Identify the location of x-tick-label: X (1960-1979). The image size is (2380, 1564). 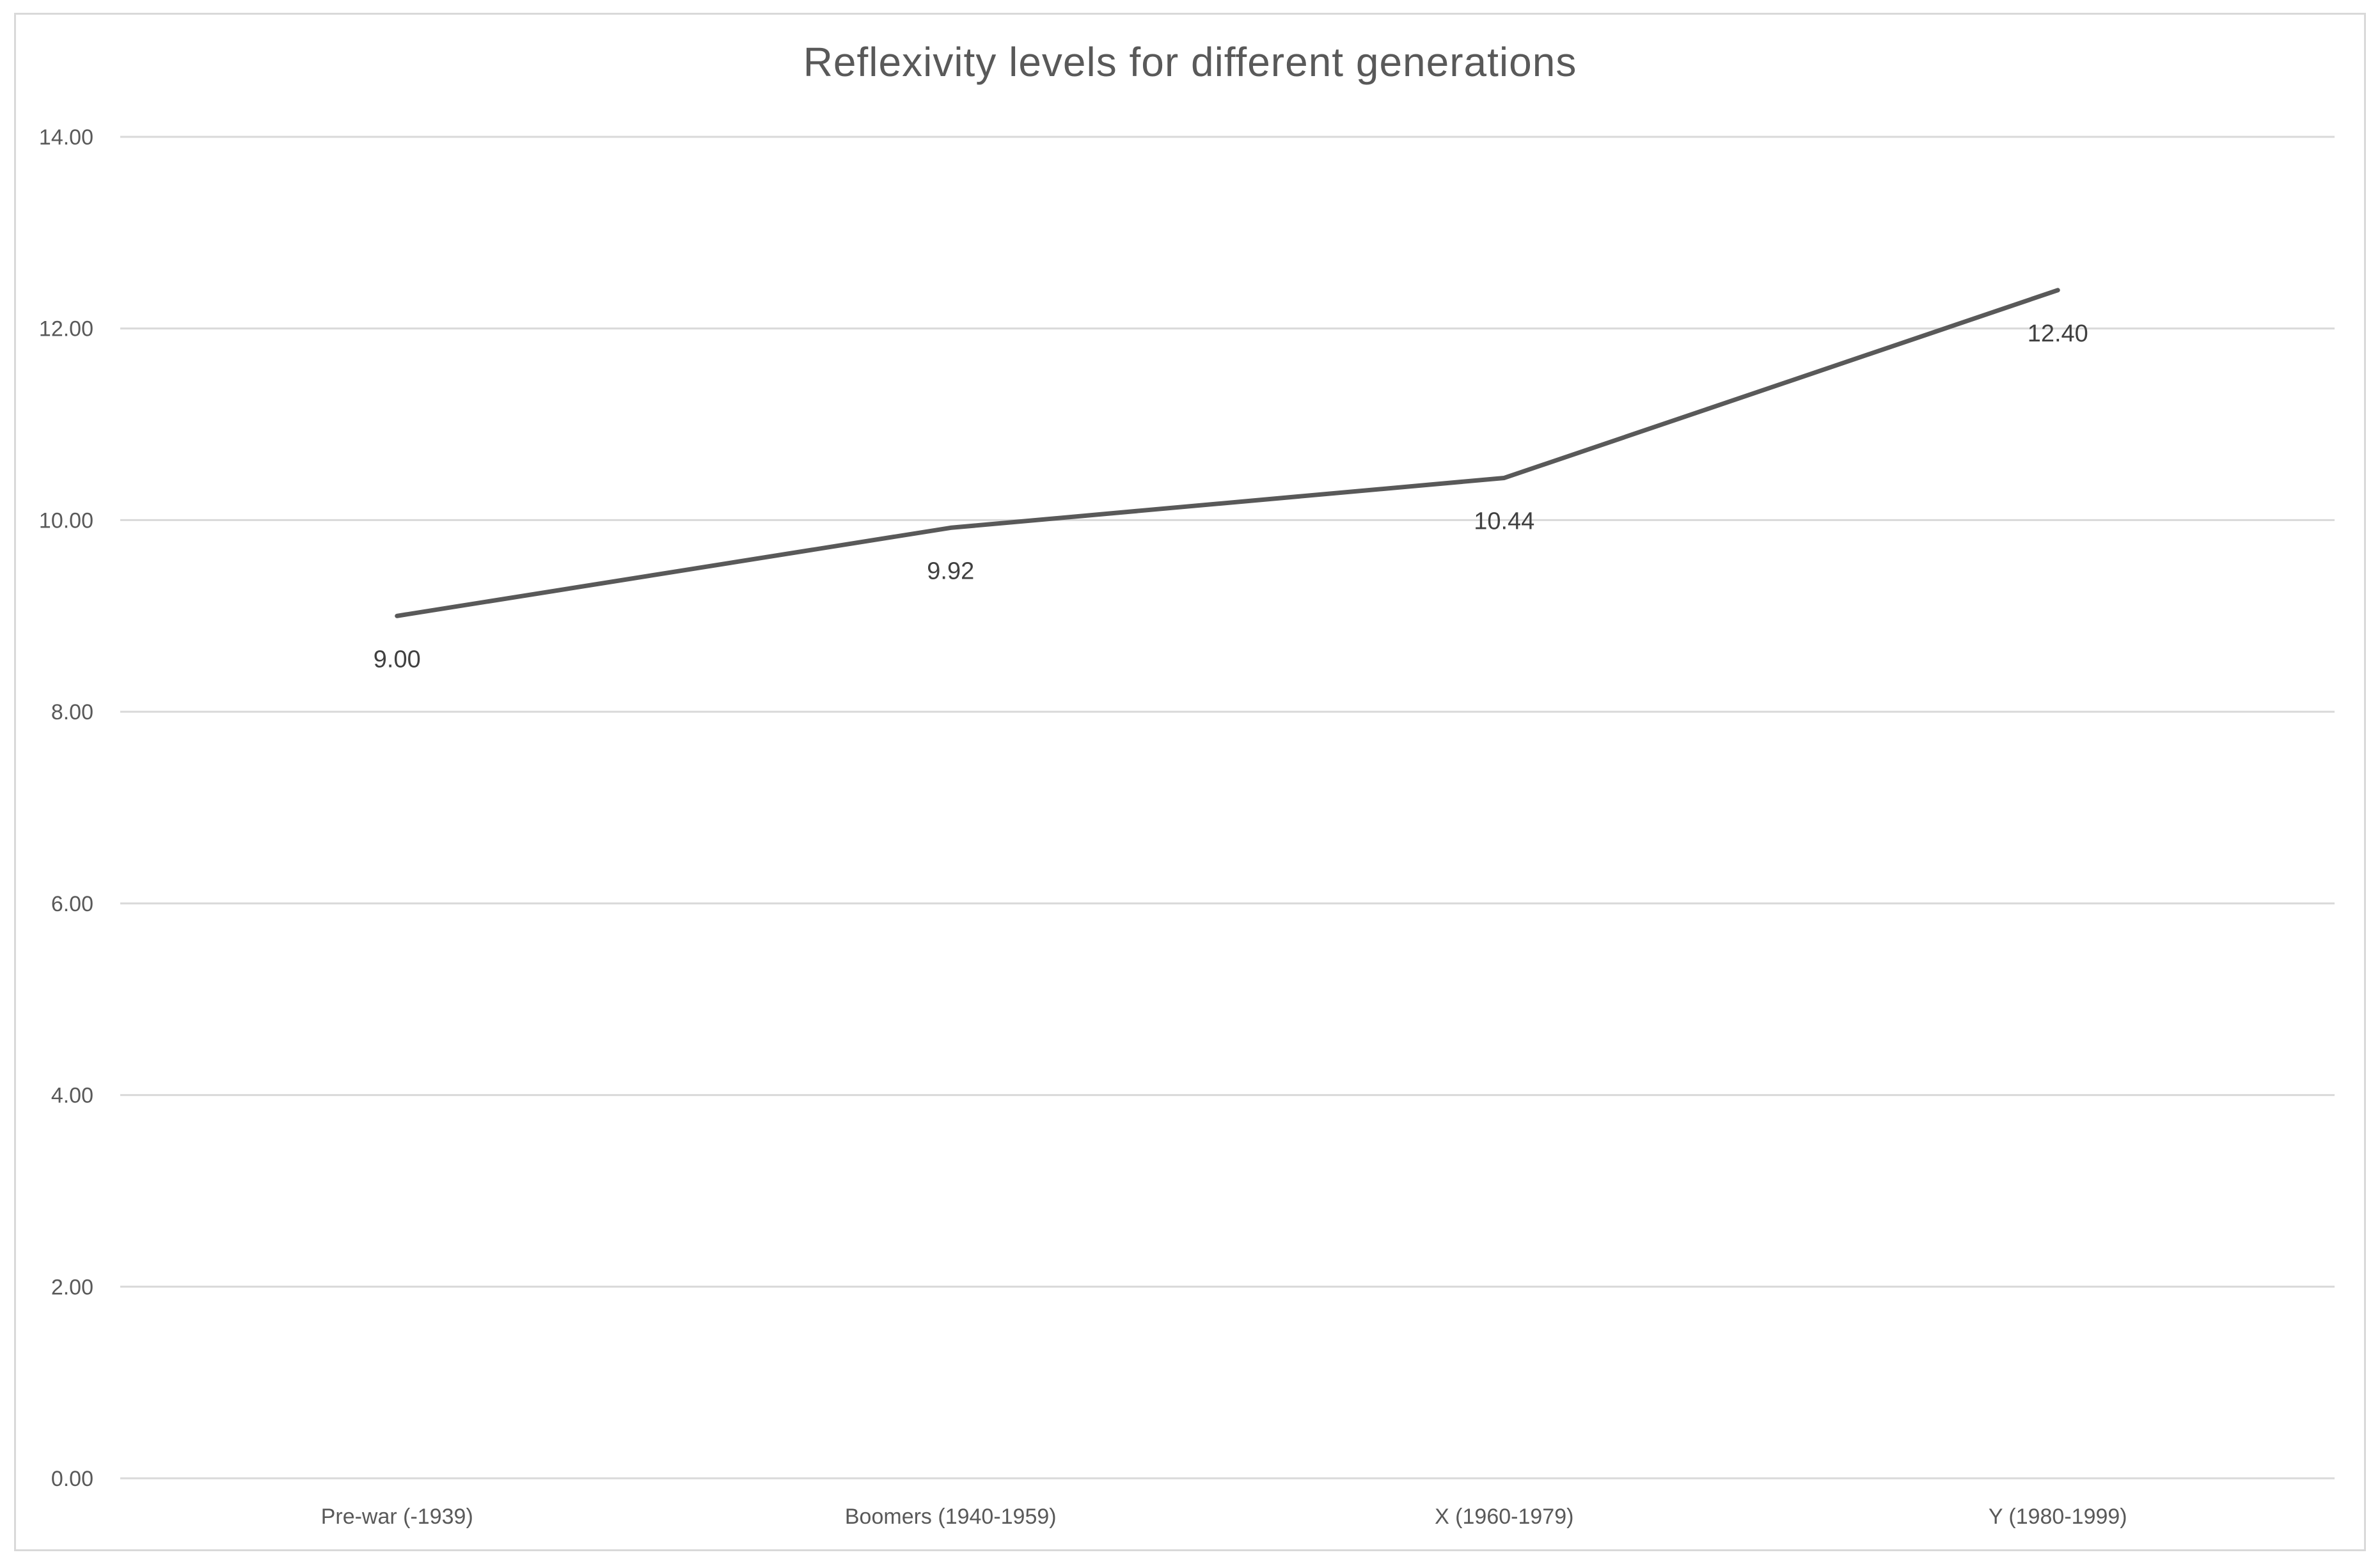
(1504, 1517).